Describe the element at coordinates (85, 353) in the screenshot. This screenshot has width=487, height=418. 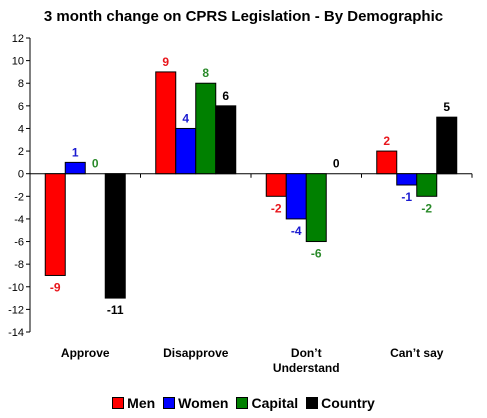
I see `category-label: Approve` at that location.